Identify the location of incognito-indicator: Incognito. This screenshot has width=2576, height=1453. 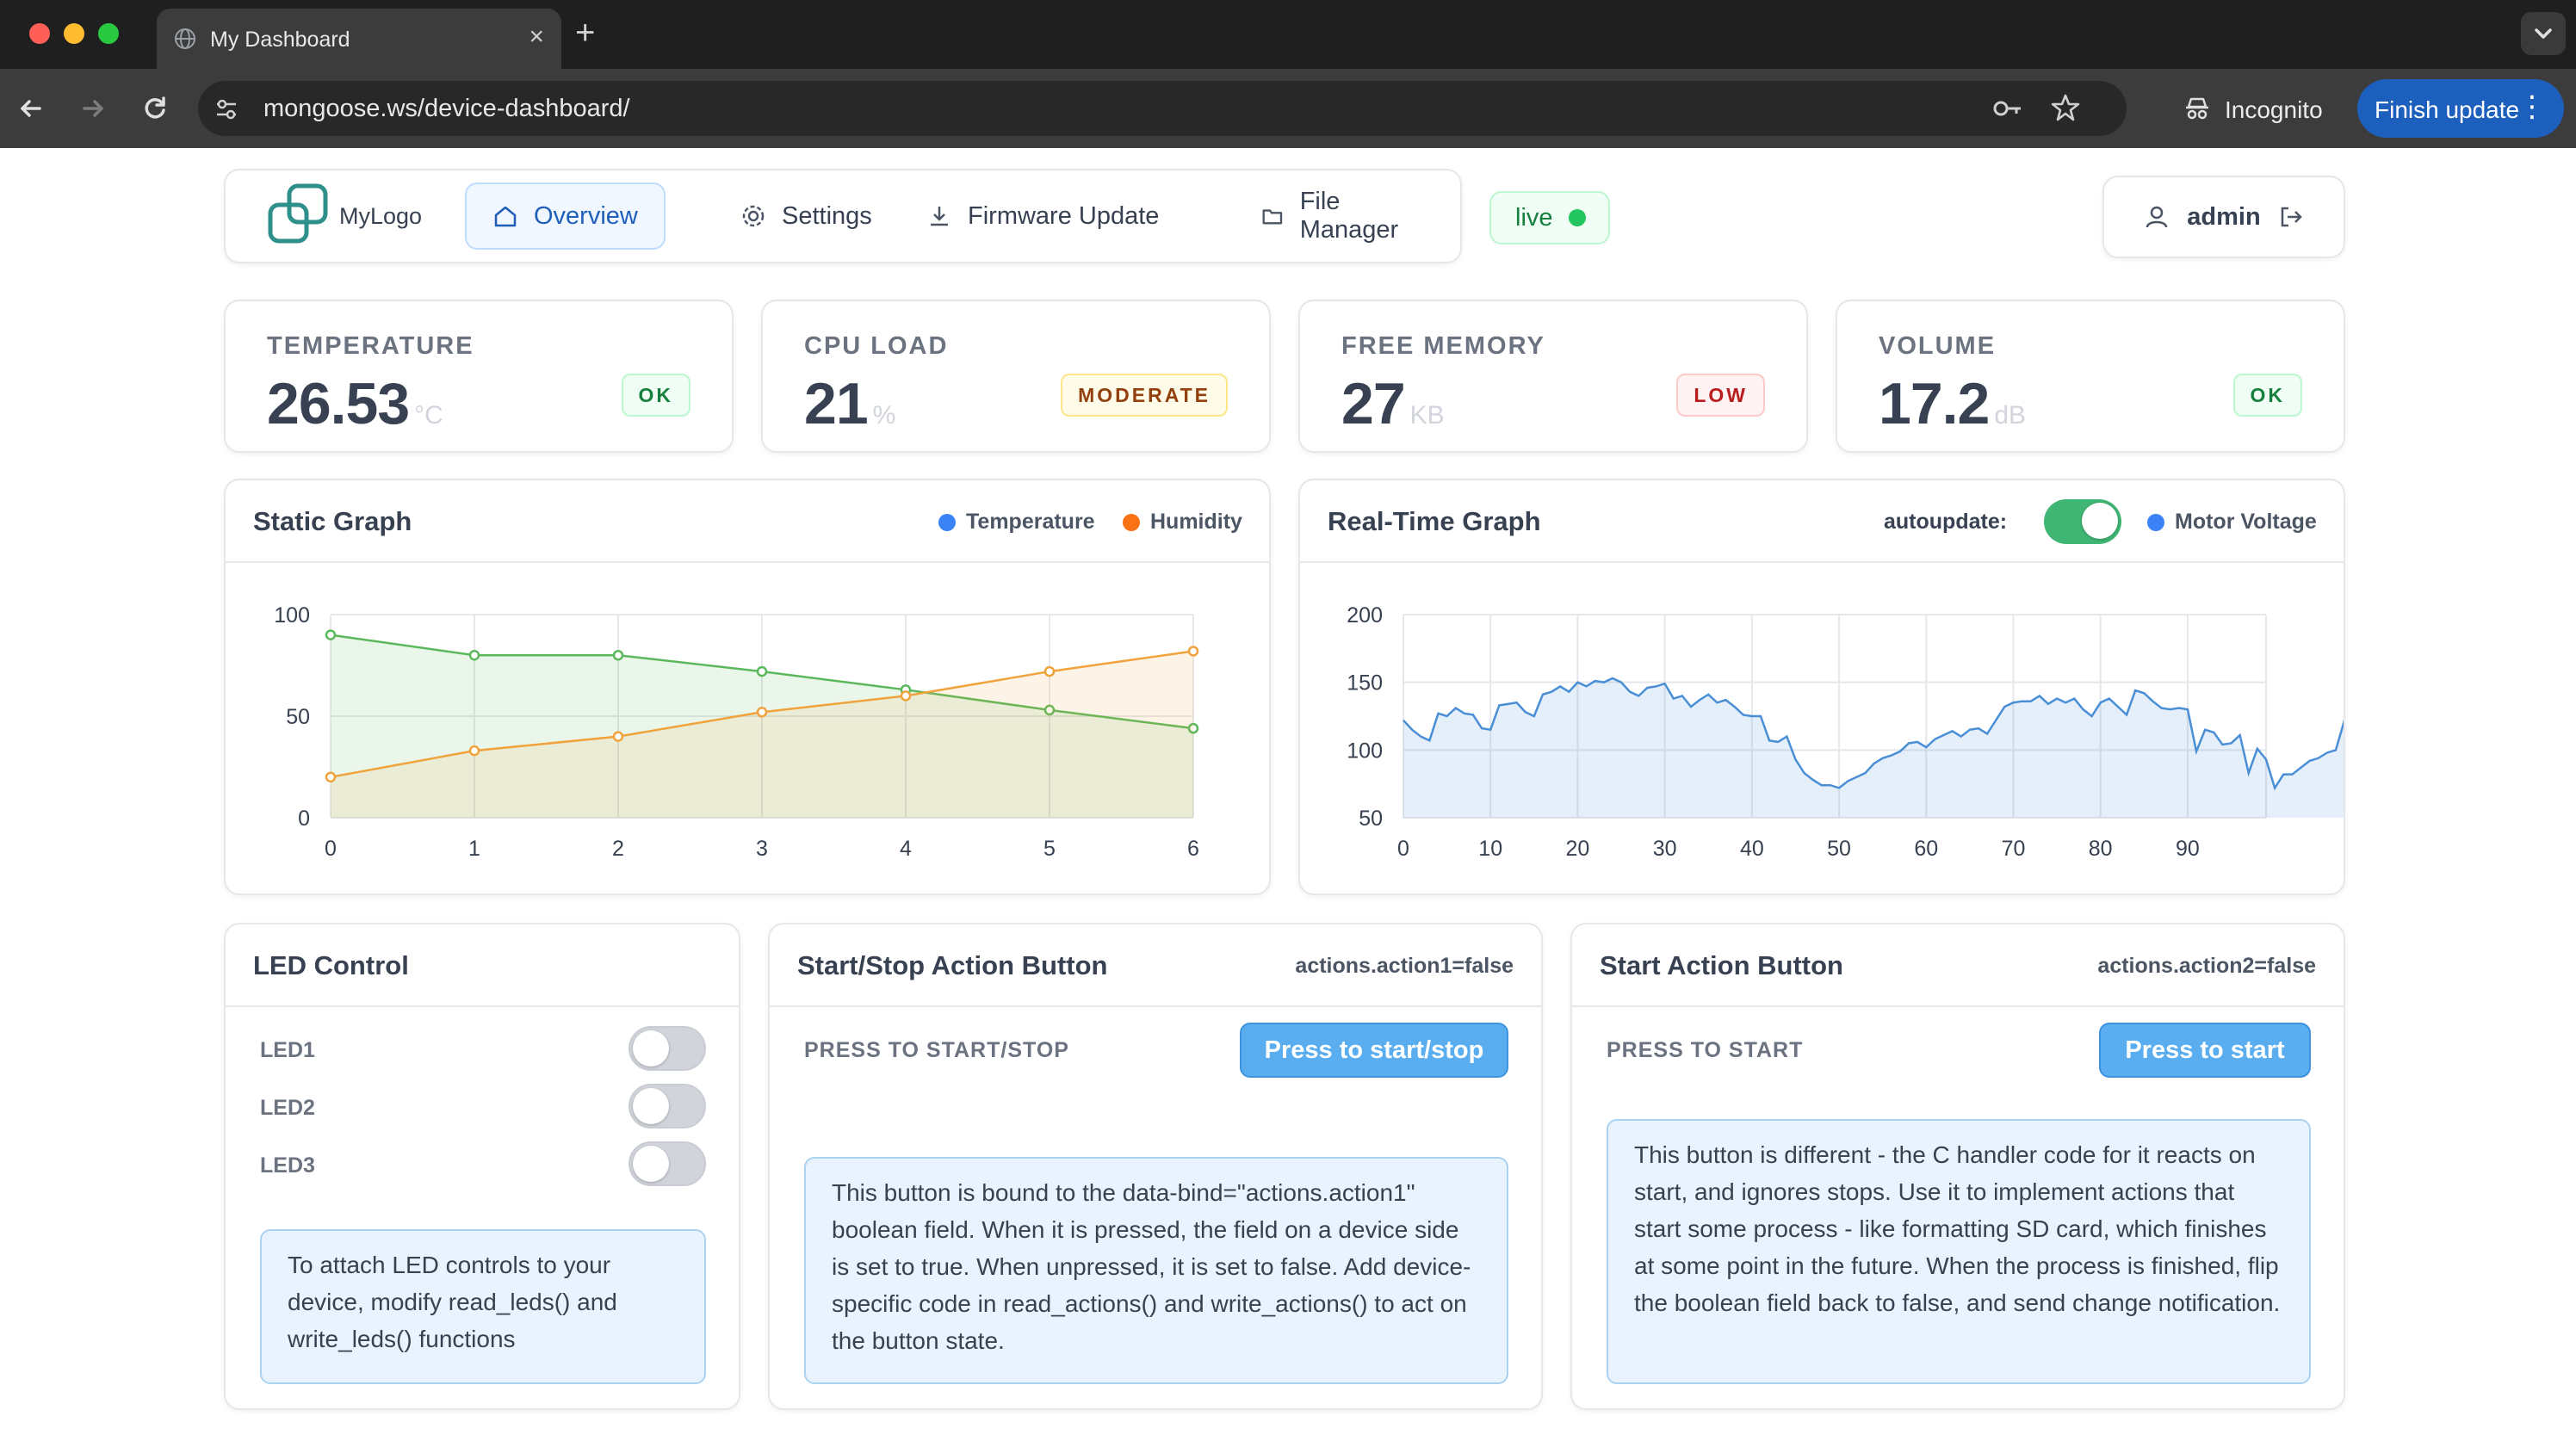
(2257, 108).